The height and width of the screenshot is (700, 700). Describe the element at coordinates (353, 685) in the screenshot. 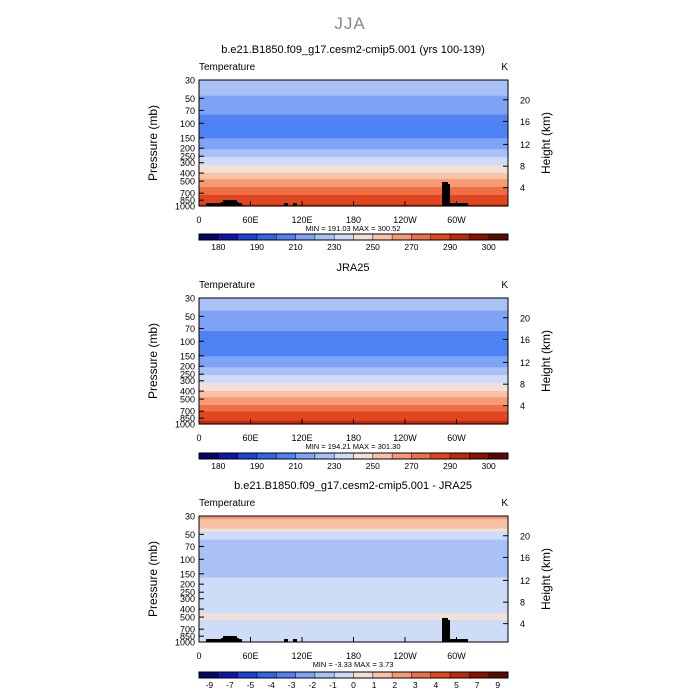

I see `colorbar-label: 0` at that location.